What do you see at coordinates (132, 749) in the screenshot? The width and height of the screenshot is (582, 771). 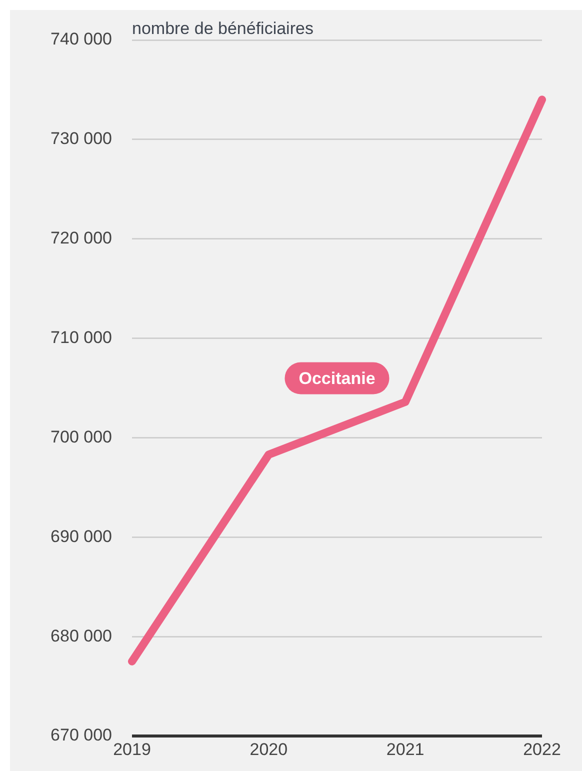 I see `x-tick-label: 2019` at bounding box center [132, 749].